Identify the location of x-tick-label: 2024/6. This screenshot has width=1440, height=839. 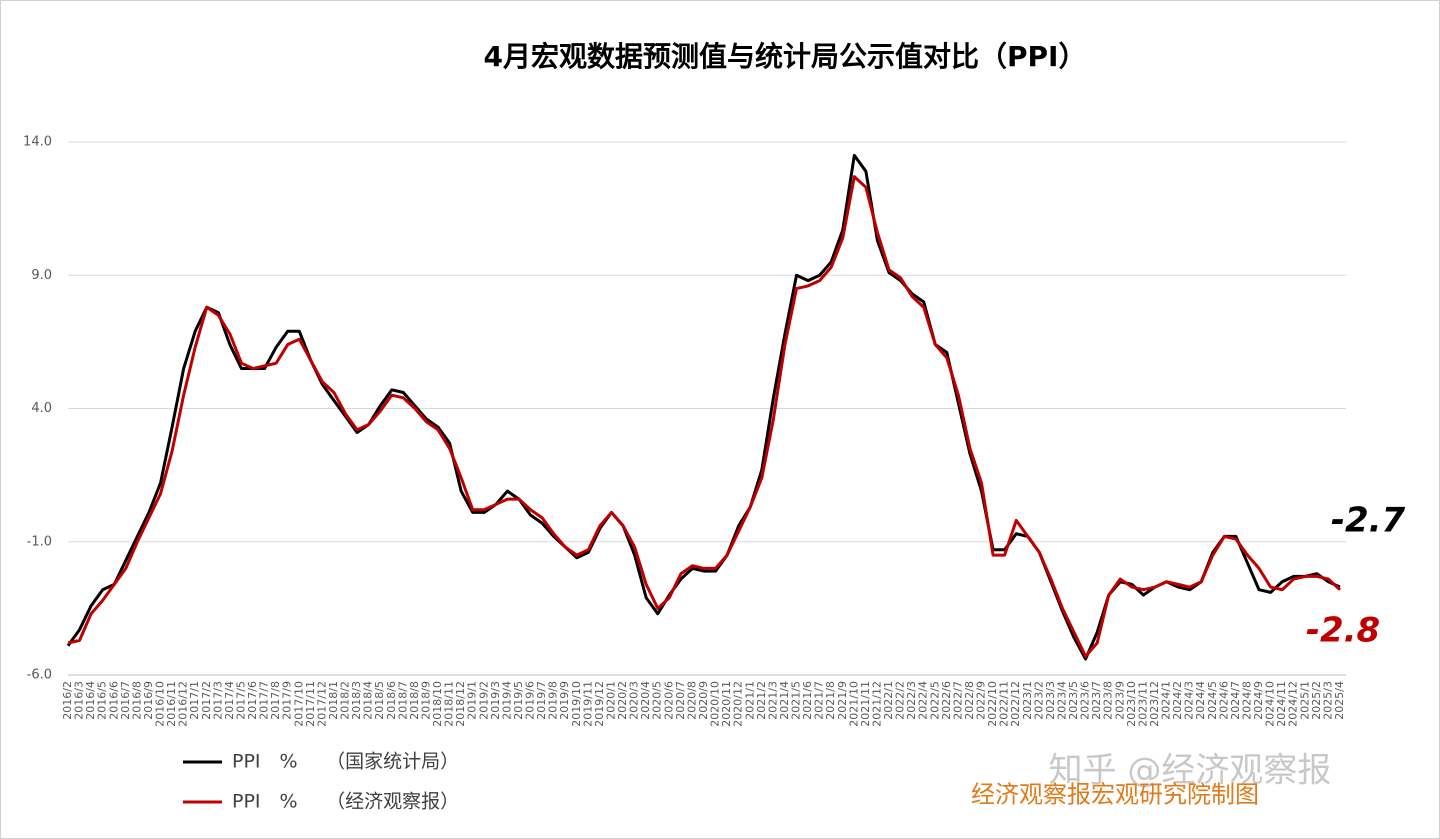
(1223, 700).